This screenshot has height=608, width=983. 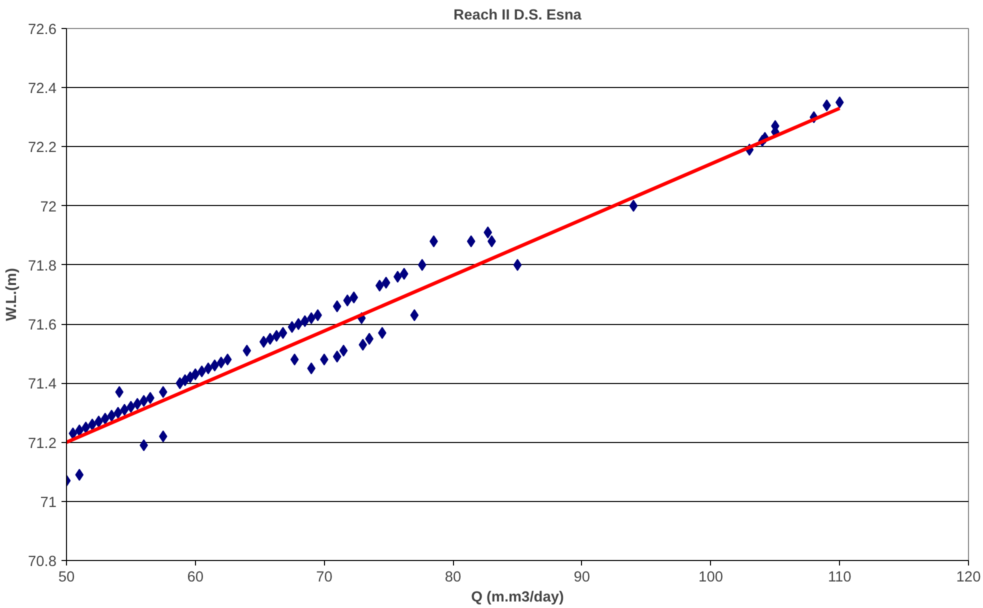 What do you see at coordinates (66, 578) in the screenshot?
I see `x-tick-label: 50` at bounding box center [66, 578].